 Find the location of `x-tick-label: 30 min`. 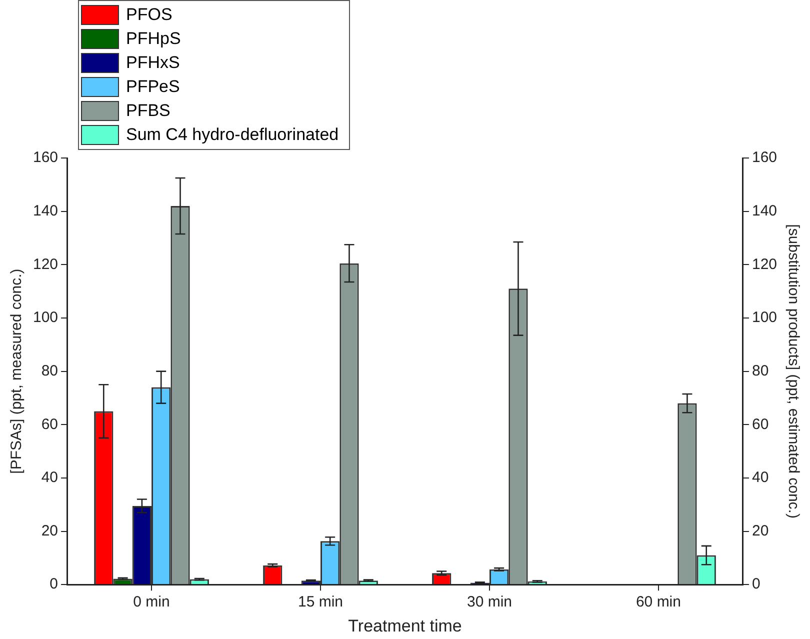

x-tick-label: 30 min is located at coordinates (489, 602).